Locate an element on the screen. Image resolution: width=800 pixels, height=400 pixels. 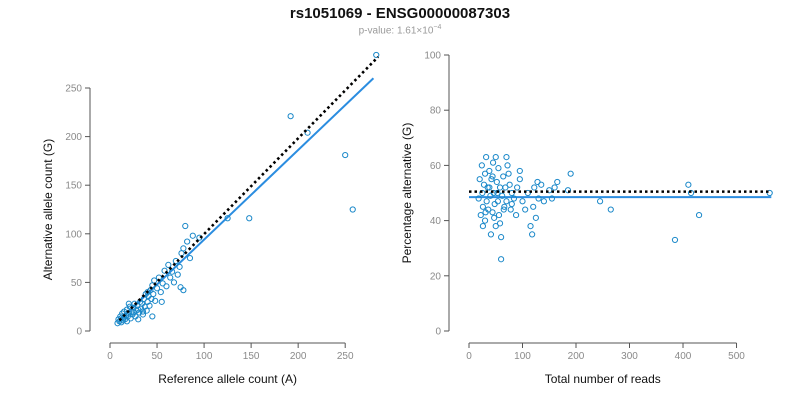
panel2-y-axis-title: Percentage alternative (G) is located at coordinates (407, 193).